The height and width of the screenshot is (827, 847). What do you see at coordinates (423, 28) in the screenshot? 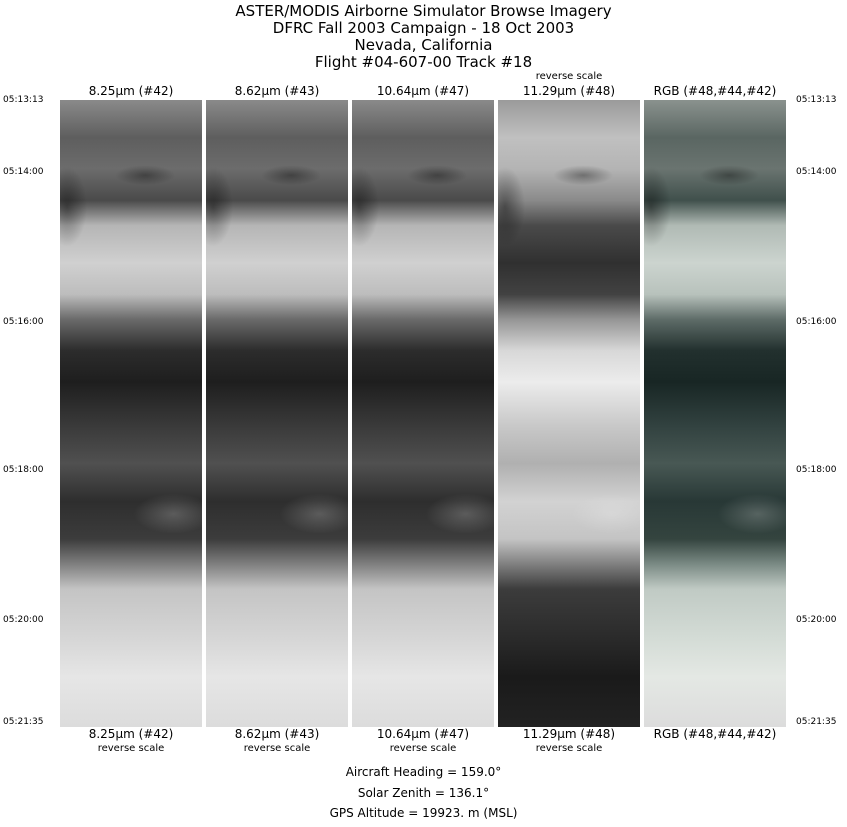
I see `title-line: DFRC Fall 2003 Campaign - 18 Oct 2003` at bounding box center [423, 28].